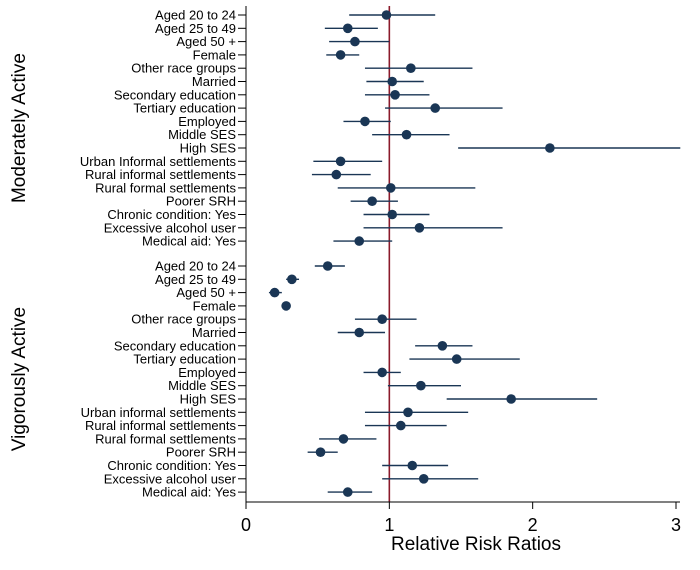  Describe the element at coordinates (389, 525) in the screenshot. I see `x-tick-label: 1` at that location.